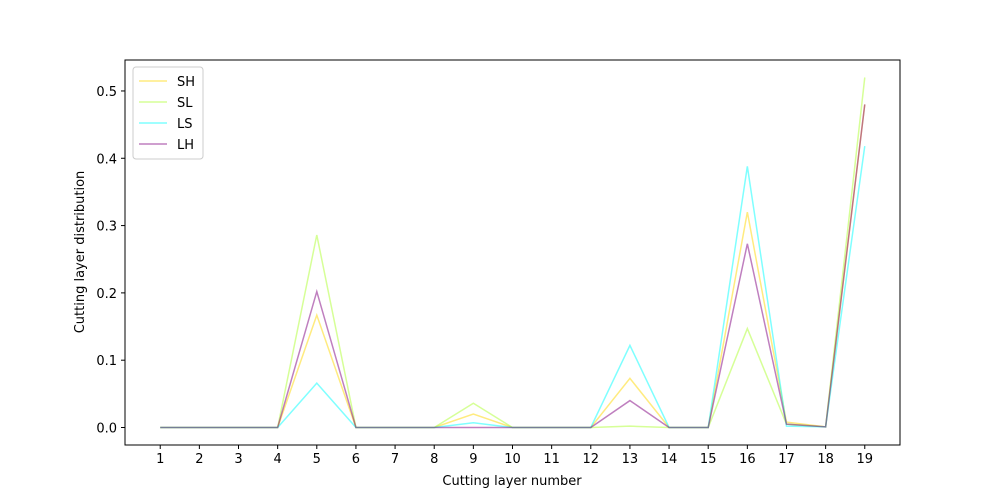 Image resolution: width=1000 pixels, height=500 pixels. Describe the element at coordinates (199, 459) in the screenshot. I see `x-tick-label: 2` at that location.